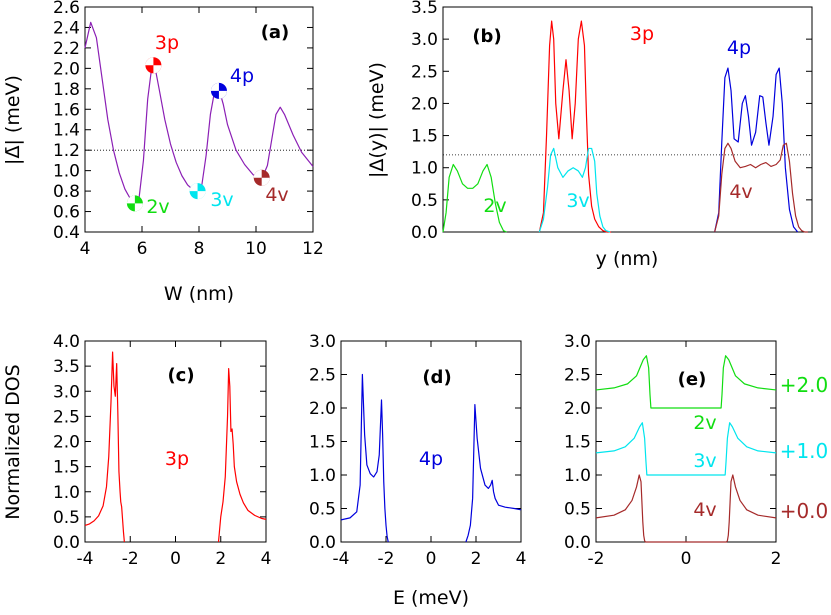  Describe the element at coordinates (386, 559) in the screenshot. I see `panel-d-xtick-label: -2` at that location.